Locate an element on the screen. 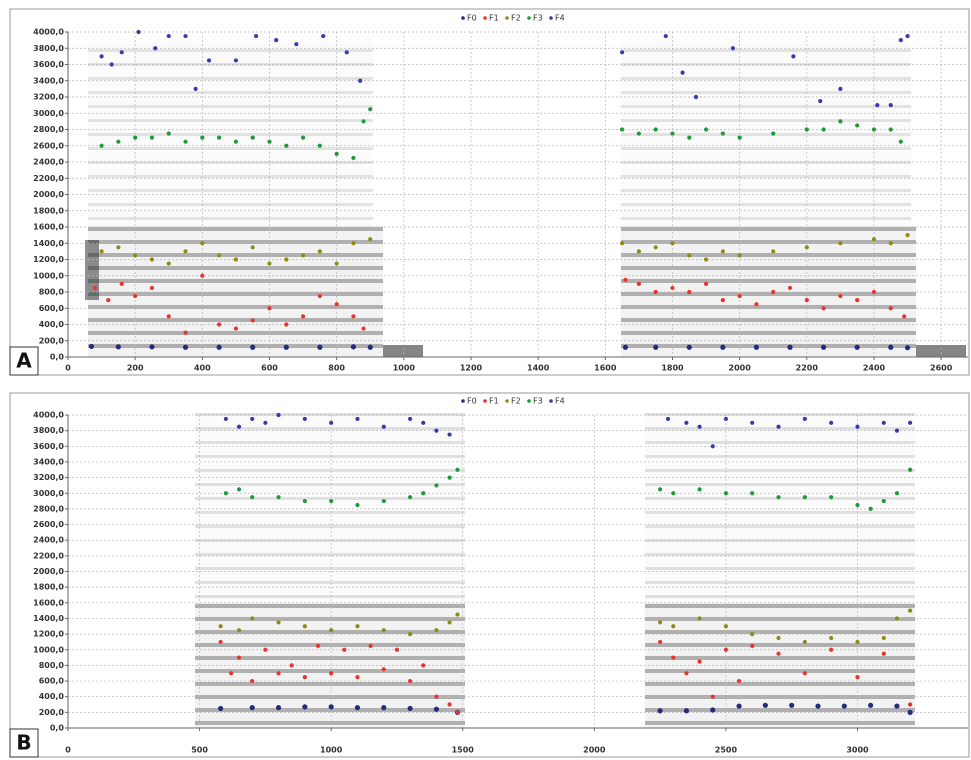 This screenshot has height=760, width=971. y-tick-label: 0,0 is located at coordinates (57, 728).